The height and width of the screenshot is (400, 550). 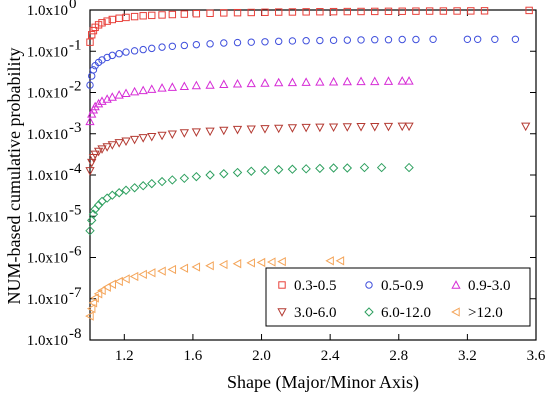 What do you see at coordinates (456, 284) in the screenshot?
I see `legend-marker` at bounding box center [456, 284].